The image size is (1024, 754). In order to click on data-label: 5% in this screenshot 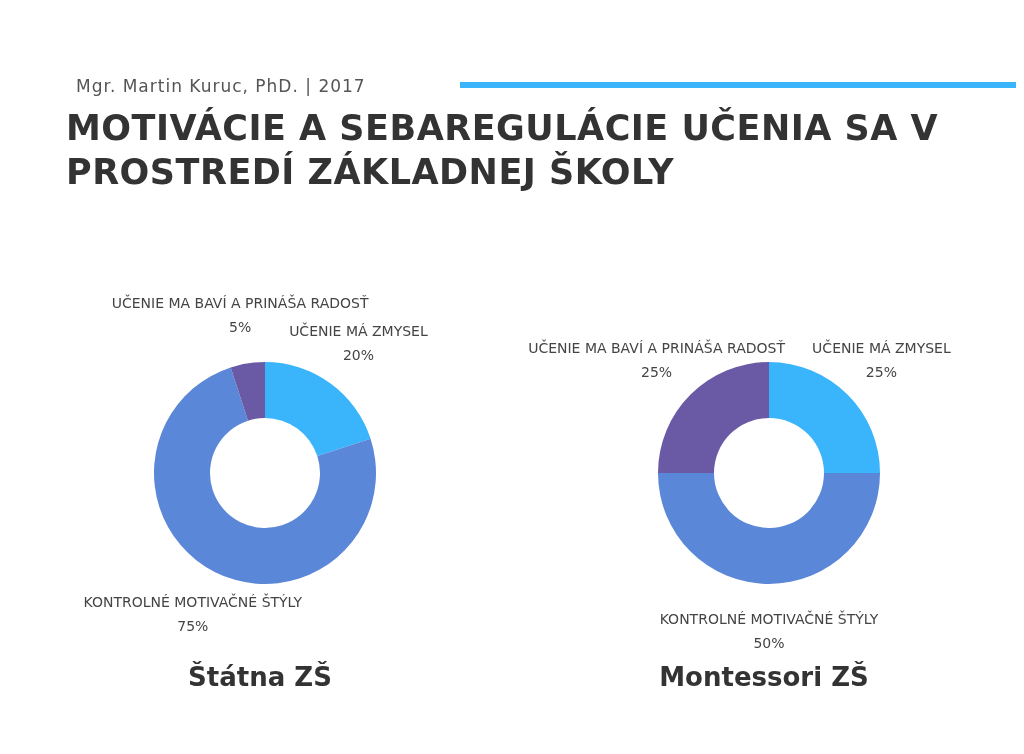, I will do `click(240, 326)`.